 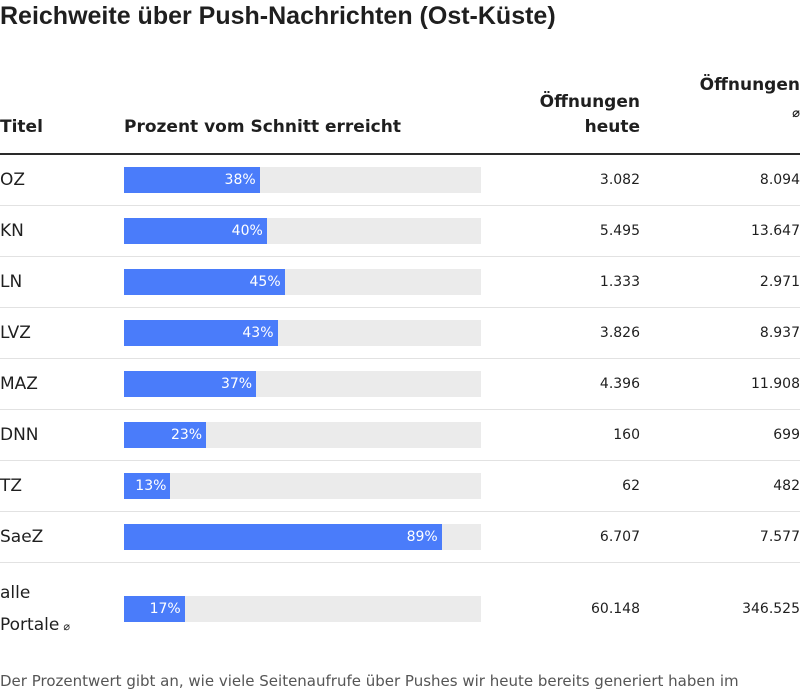 I want to click on oeffnungen-avg-value: 8.094, so click(x=779, y=180).